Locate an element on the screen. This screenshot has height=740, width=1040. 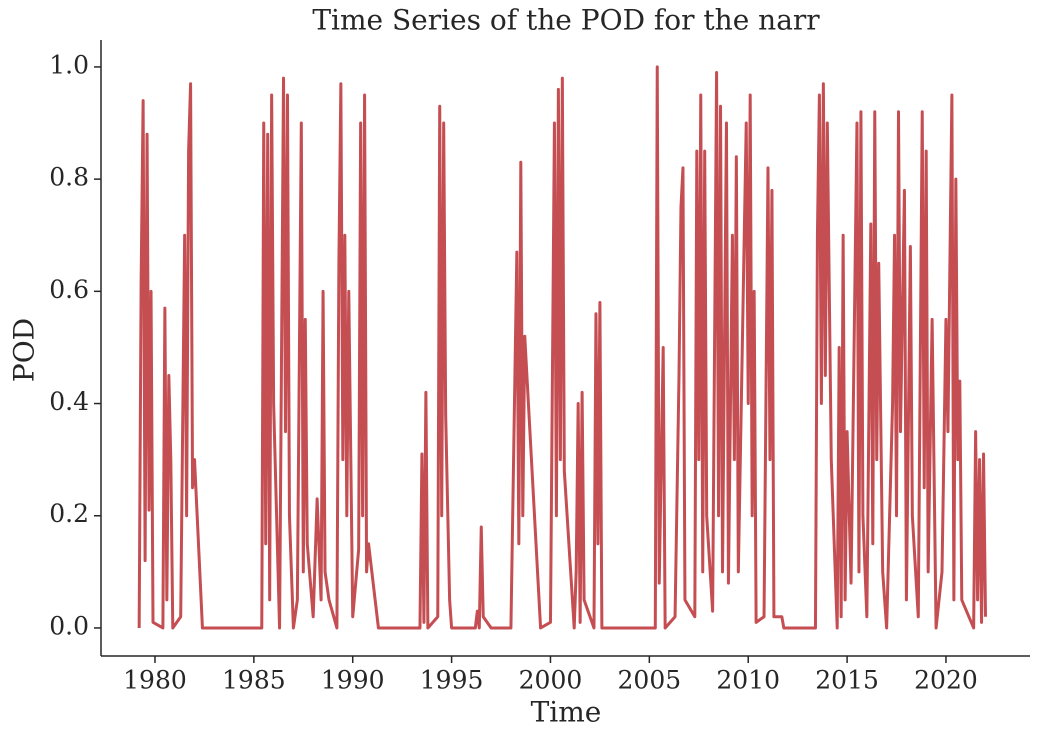
x-tick-label: 1980 is located at coordinates (155, 680).